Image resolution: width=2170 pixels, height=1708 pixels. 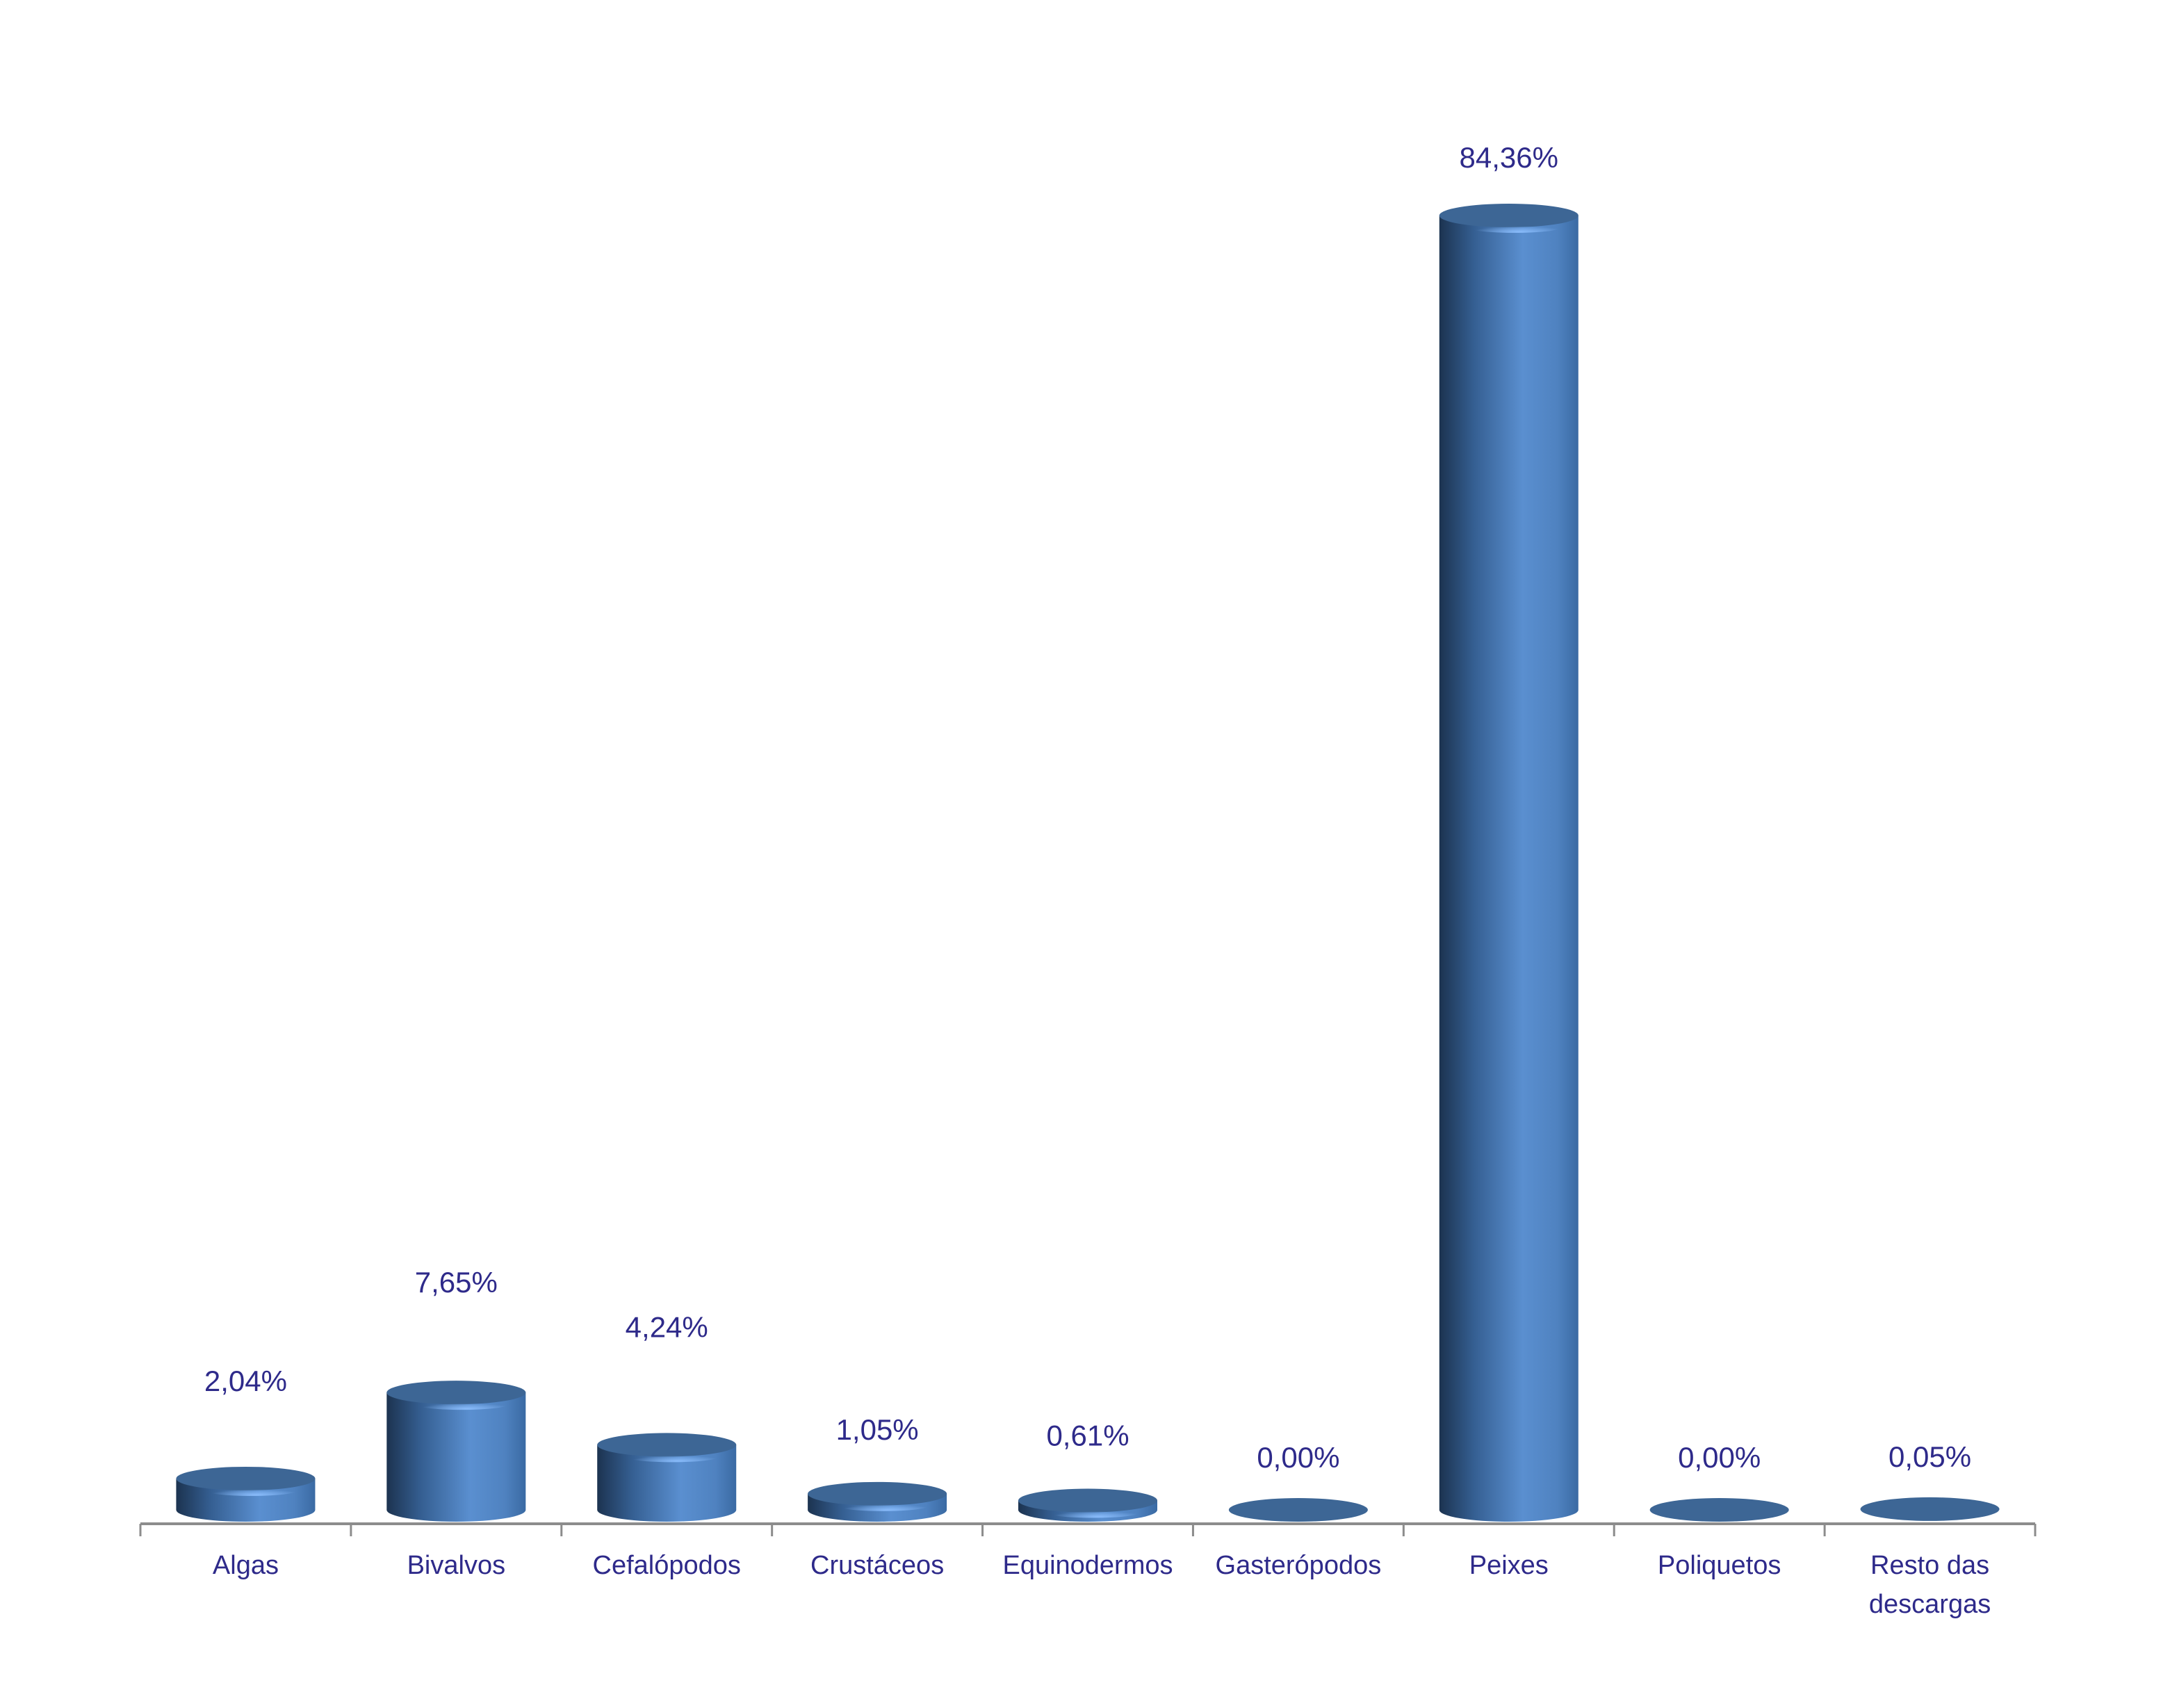 I want to click on category-label: Crustáceos, so click(x=877, y=1565).